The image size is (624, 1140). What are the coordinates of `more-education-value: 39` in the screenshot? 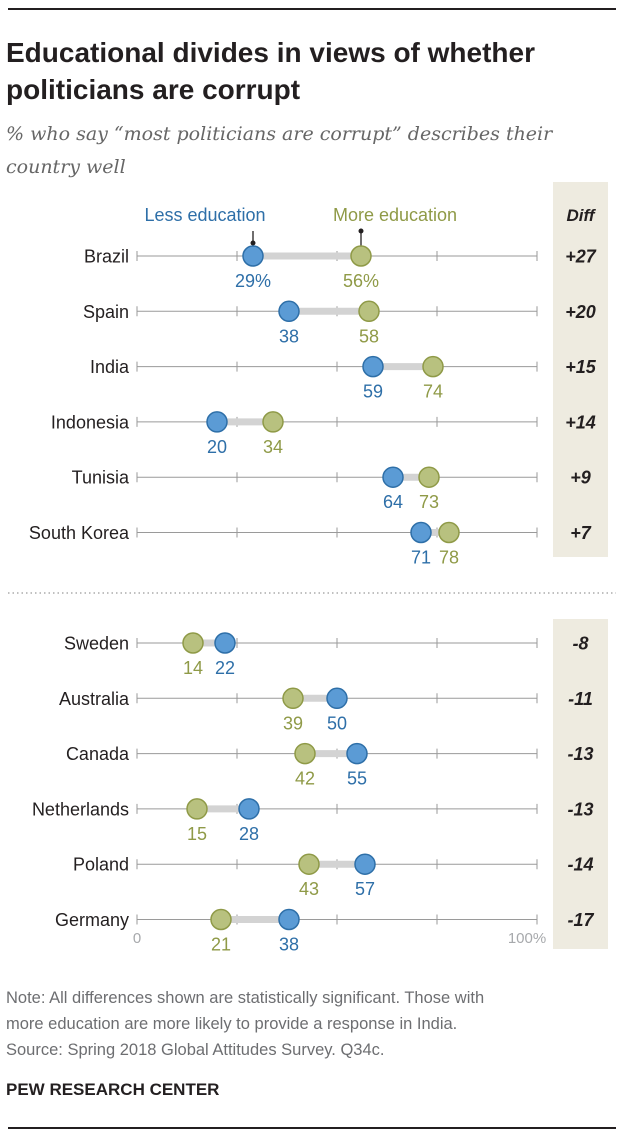 It's located at (293, 723).